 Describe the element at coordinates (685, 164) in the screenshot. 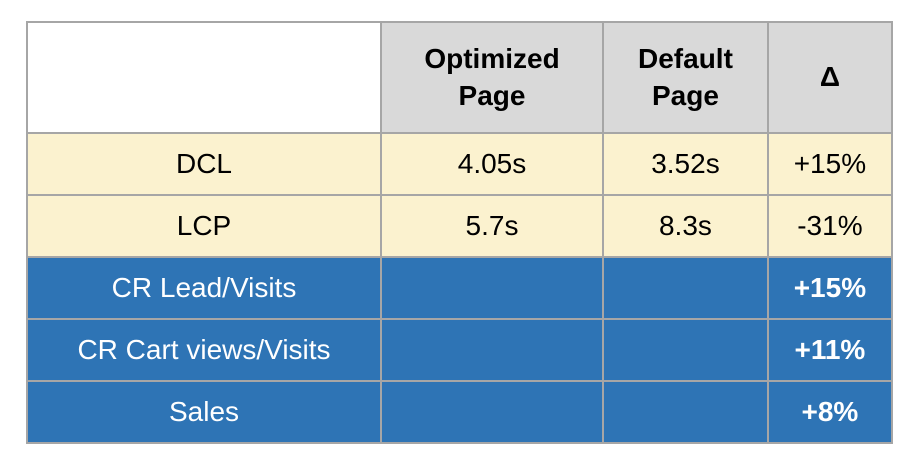

I see `dcl-default-value: 3.52s` at that location.